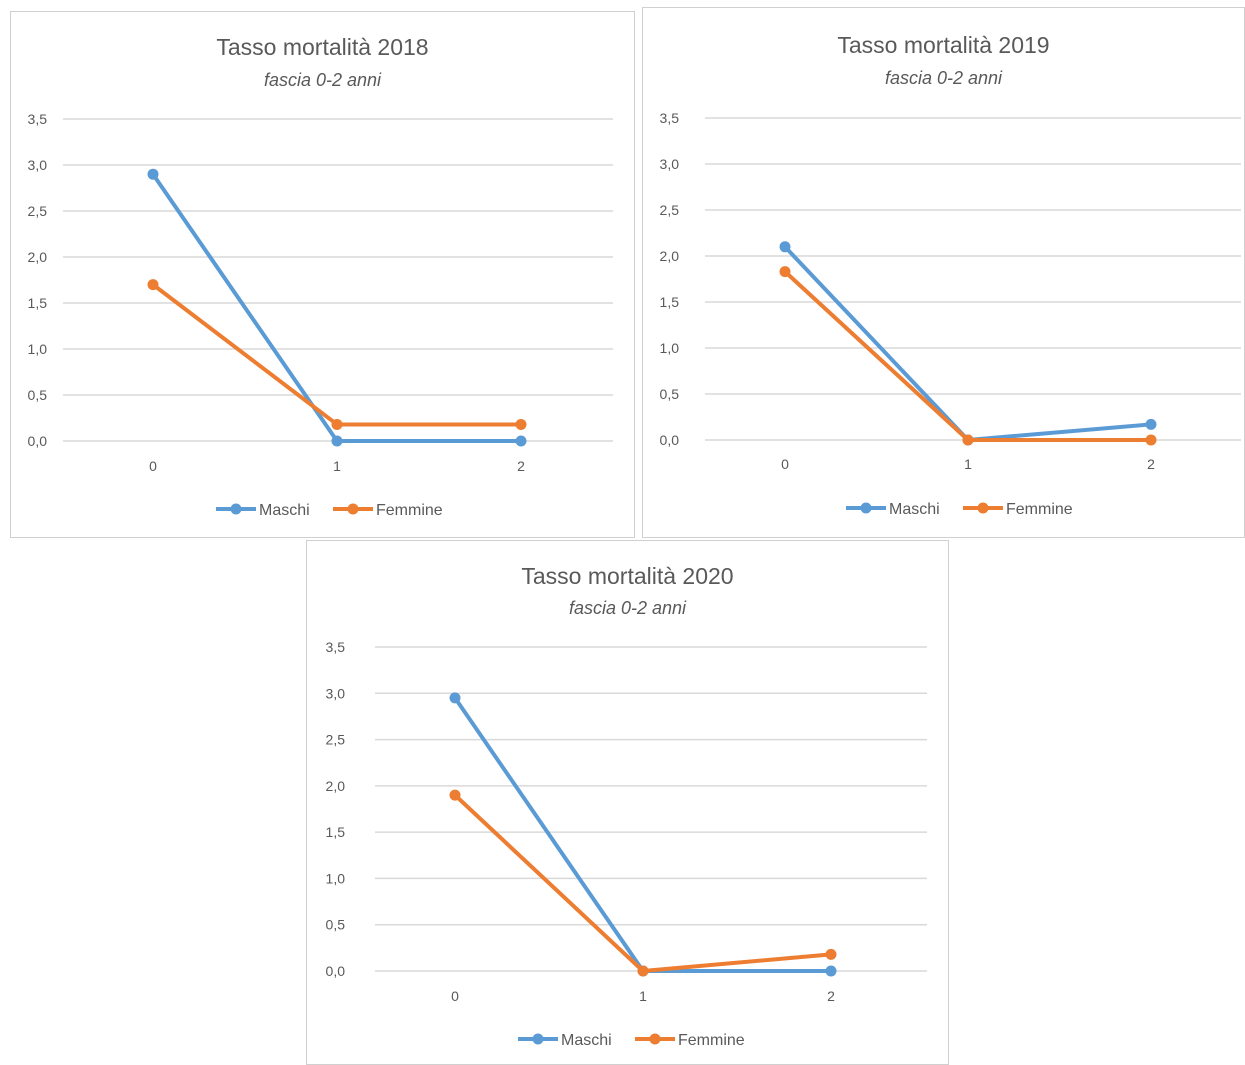 The height and width of the screenshot is (1065, 1245). Describe the element at coordinates (322, 47) in the screenshot. I see `chart-title: Tasso mortalità 2018` at that location.